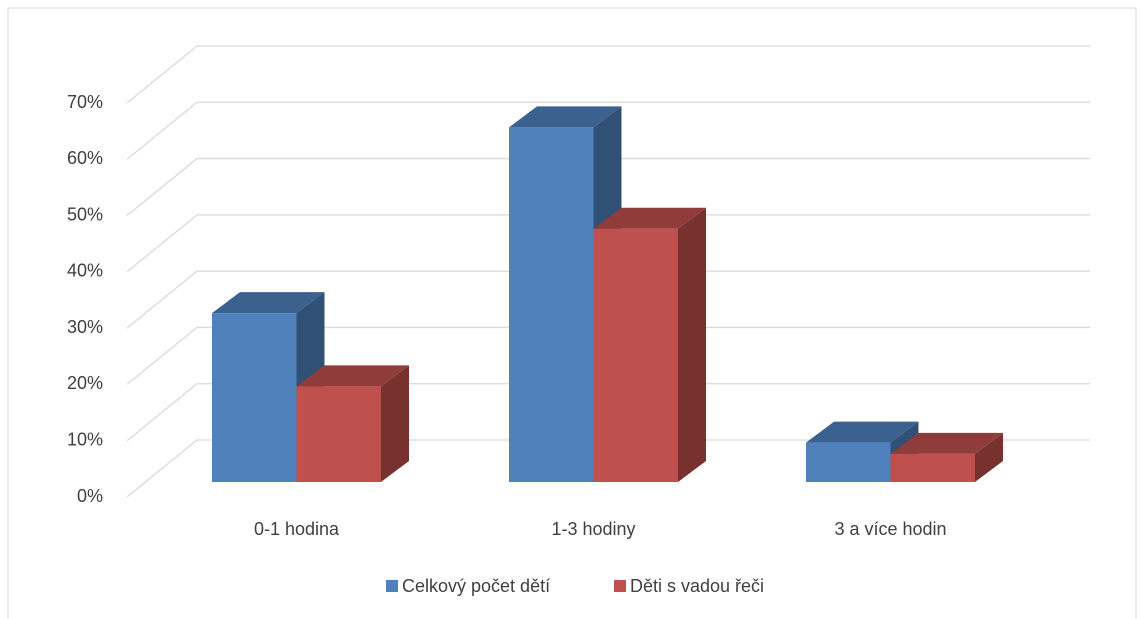 The height and width of the screenshot is (619, 1147). I want to click on y-tick-label: 20%, so click(85, 383).